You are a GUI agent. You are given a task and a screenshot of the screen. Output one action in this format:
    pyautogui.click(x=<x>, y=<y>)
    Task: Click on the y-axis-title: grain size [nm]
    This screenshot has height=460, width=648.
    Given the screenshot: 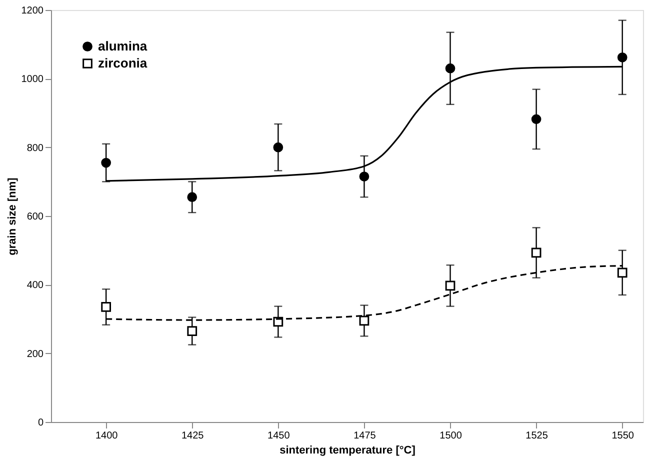 What is the action you would take?
    pyautogui.click(x=12, y=216)
    